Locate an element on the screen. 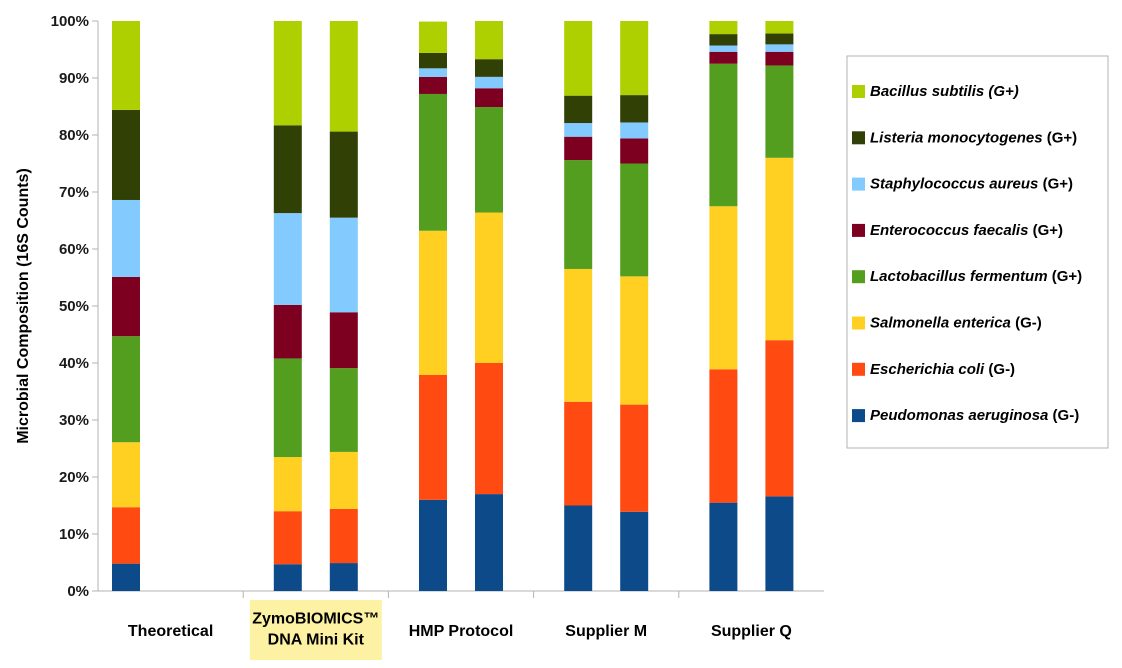 This screenshot has width=1122, height=668. y-tick-label: 80% is located at coordinates (74, 135).